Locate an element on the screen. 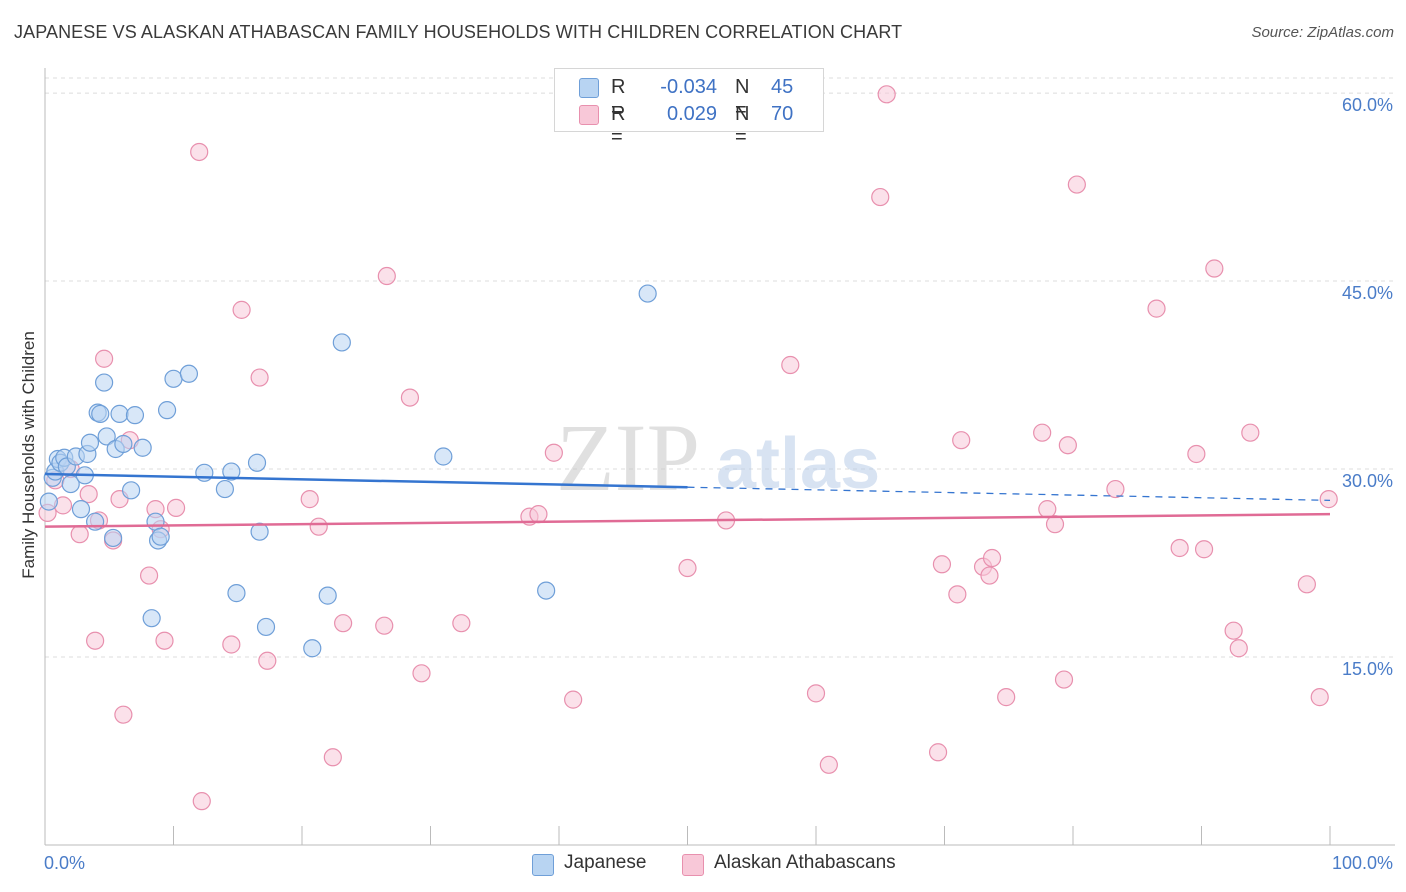  y-tick-label: 60.0% is located at coordinates (1367, 105).